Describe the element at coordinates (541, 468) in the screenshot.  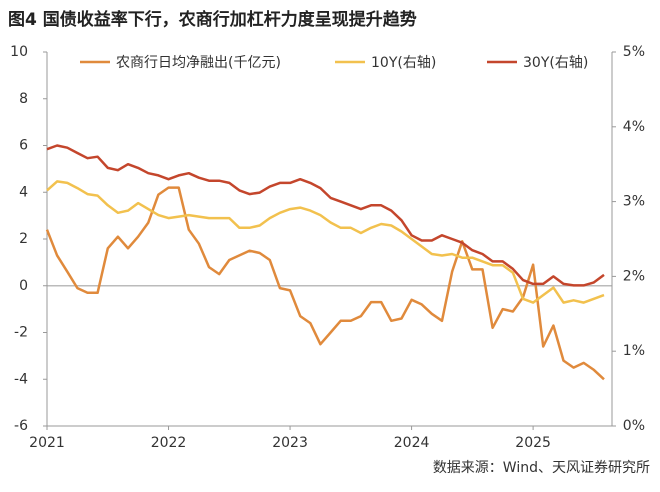
I see `source-note: 数据来源：Wind、天风证券研究所` at that location.